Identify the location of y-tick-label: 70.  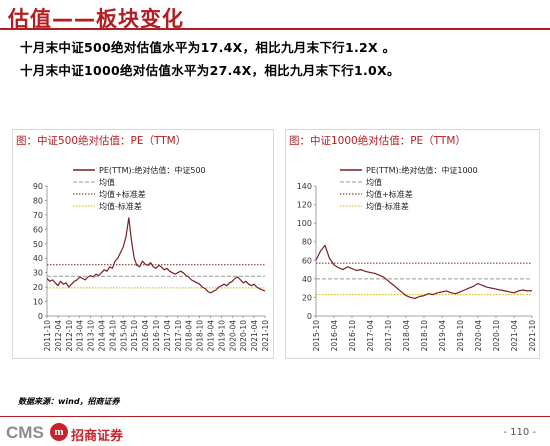
(38, 215).